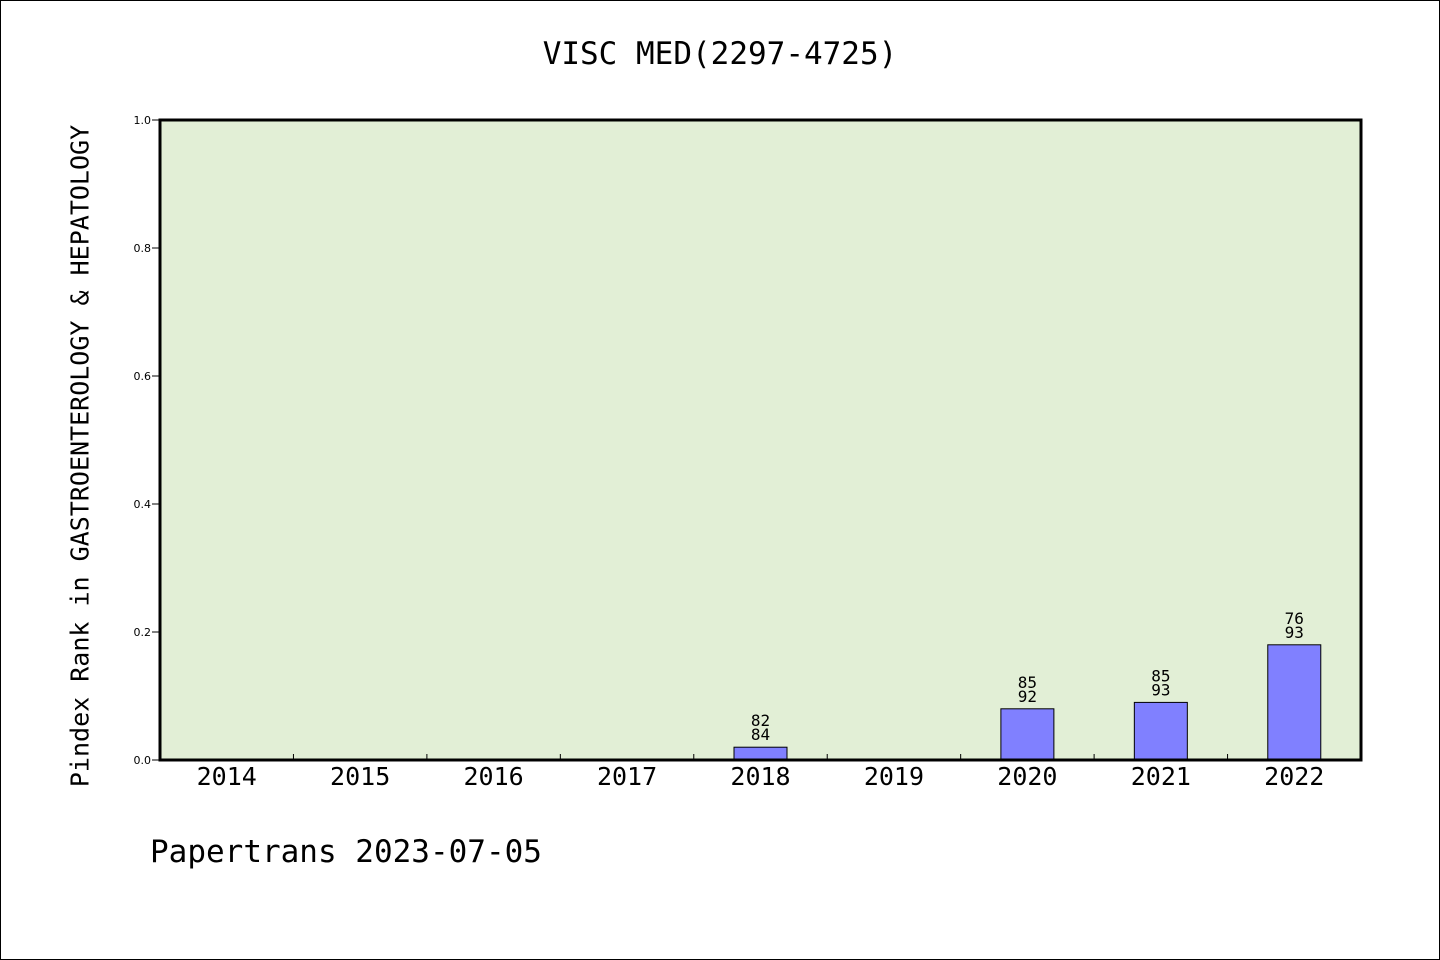 This screenshot has width=1440, height=960. Describe the element at coordinates (1027, 776) in the screenshot. I see `x-tick-label-2020: 2020` at that location.